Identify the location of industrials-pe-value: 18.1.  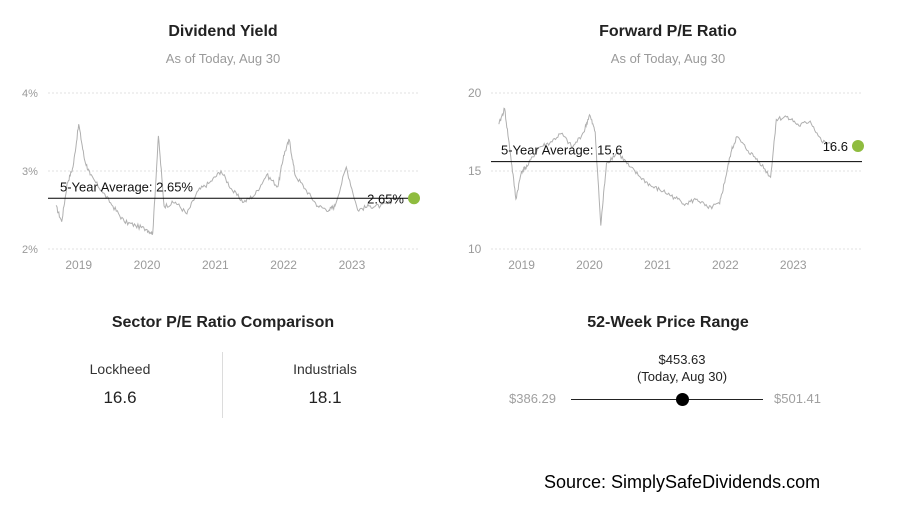
(325, 397).